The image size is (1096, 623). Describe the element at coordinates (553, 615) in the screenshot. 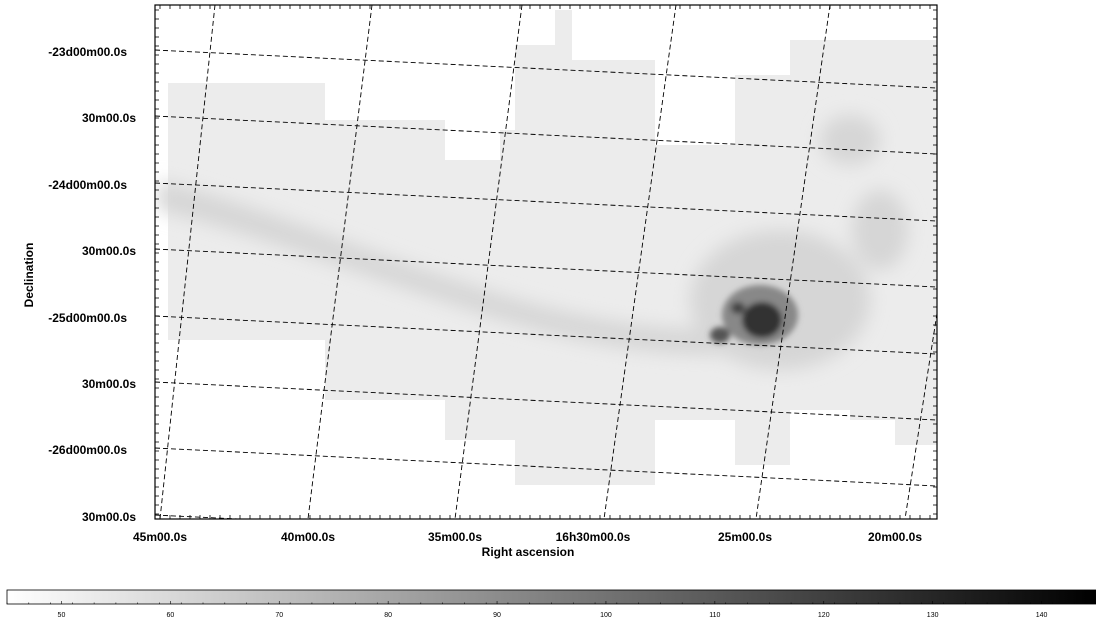

I see `colorbar-labels: 50 60 70 80 90 100 110 120 130 140` at that location.